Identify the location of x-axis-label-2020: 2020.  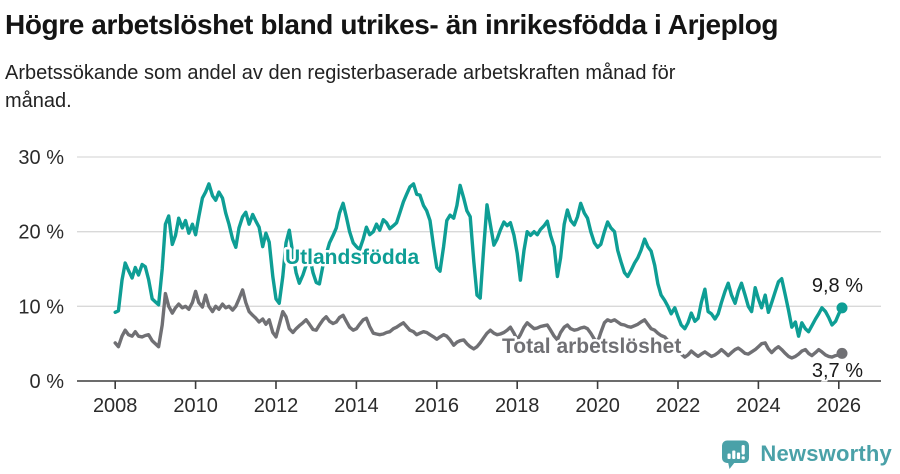
(597, 406).